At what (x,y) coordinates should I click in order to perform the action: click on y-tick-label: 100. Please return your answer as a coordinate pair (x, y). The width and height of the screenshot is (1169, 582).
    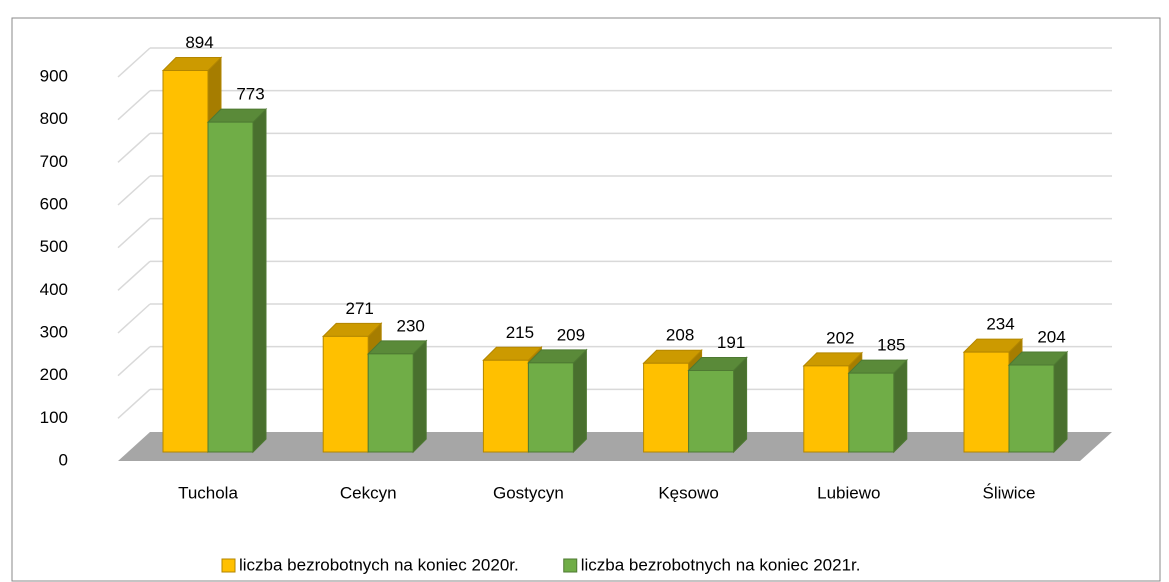
    Looking at the image, I should click on (54, 417).